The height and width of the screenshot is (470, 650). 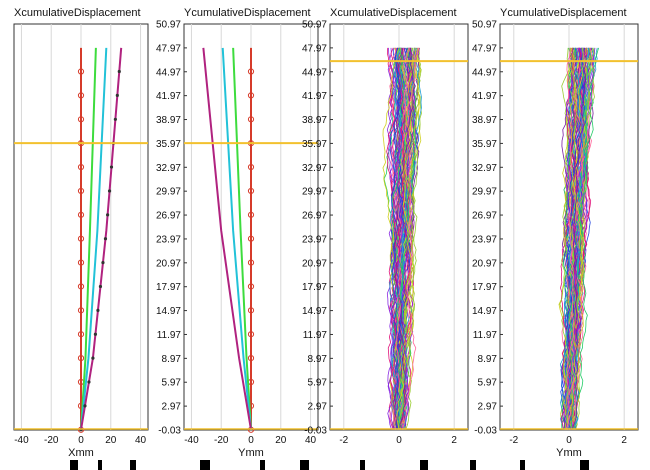 What do you see at coordinates (111, 440) in the screenshot?
I see `x-tick-label: 20` at bounding box center [111, 440].